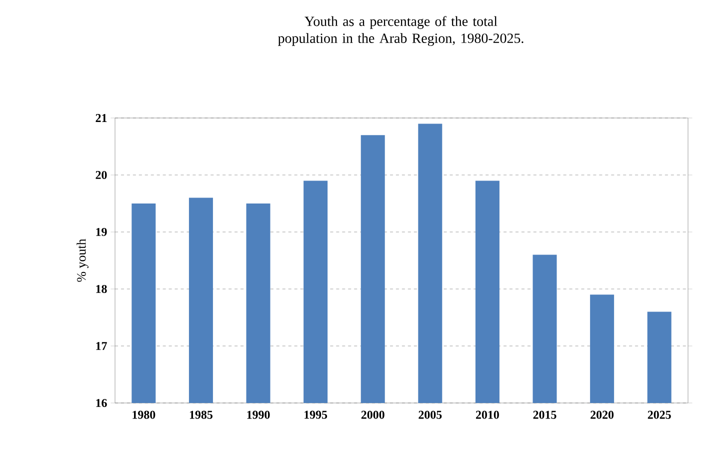  I want to click on y-tick-label: 21, so click(101, 118).